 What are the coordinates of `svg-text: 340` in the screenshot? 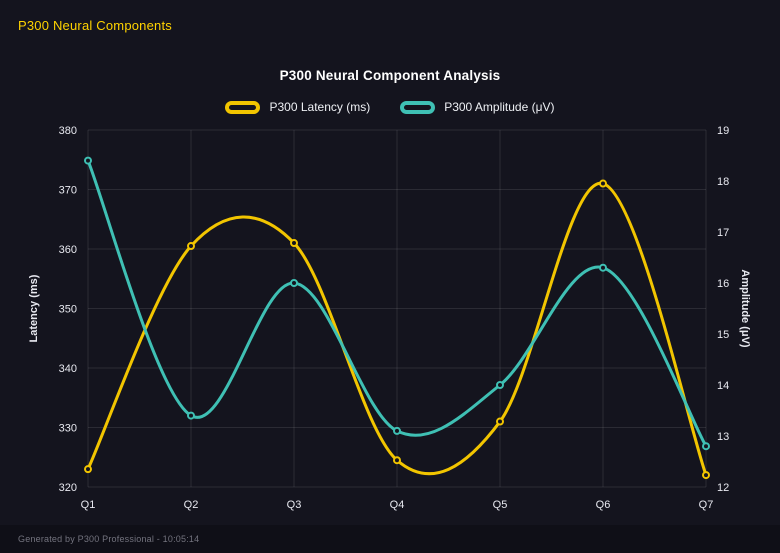 It's located at (68, 369).